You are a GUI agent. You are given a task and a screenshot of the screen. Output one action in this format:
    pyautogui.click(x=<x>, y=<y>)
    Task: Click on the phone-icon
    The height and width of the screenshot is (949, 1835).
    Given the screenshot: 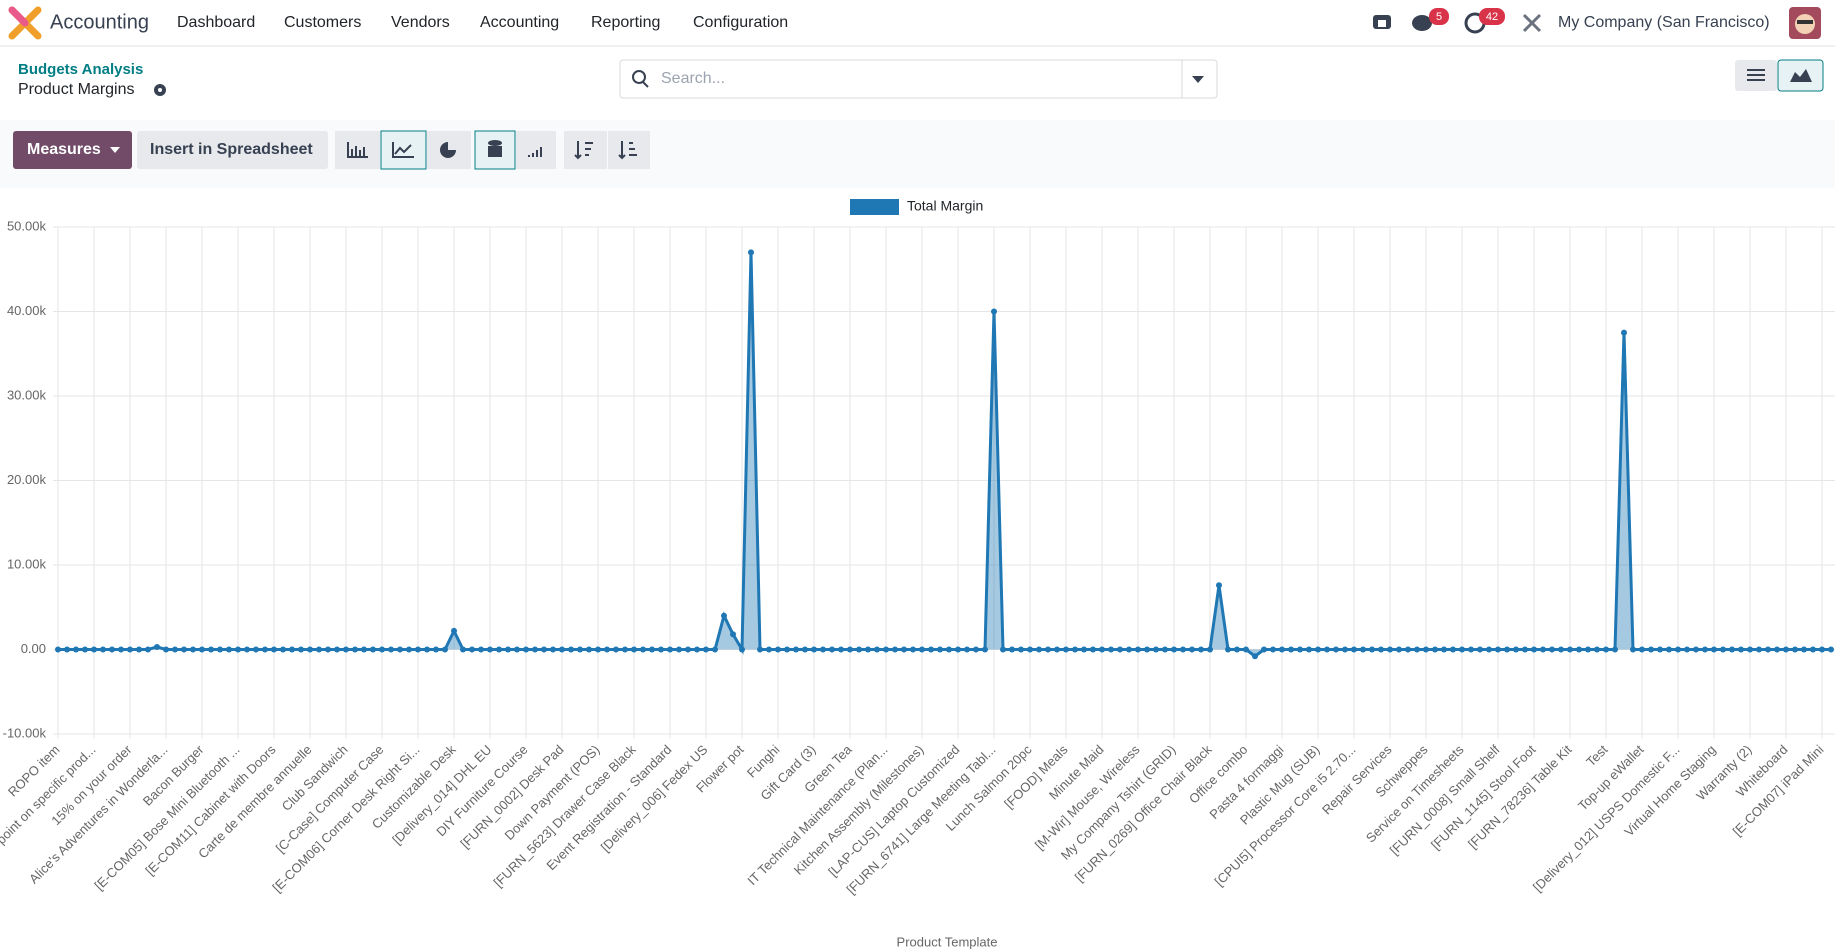 What is the action you would take?
    pyautogui.click(x=1382, y=22)
    